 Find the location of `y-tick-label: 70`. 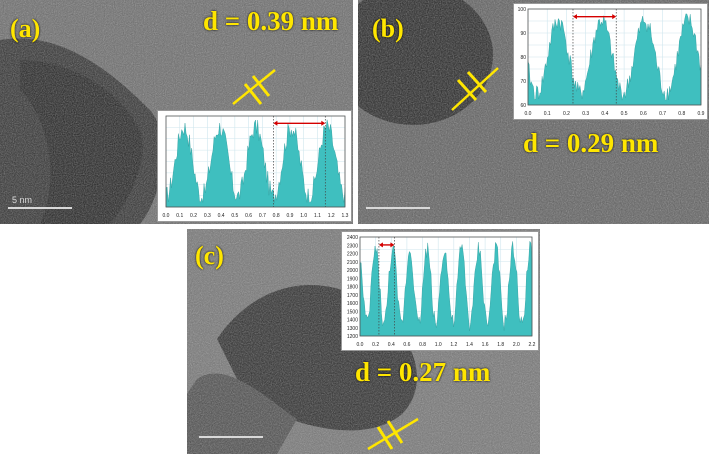

y-tick-label: 70 is located at coordinates (523, 82).